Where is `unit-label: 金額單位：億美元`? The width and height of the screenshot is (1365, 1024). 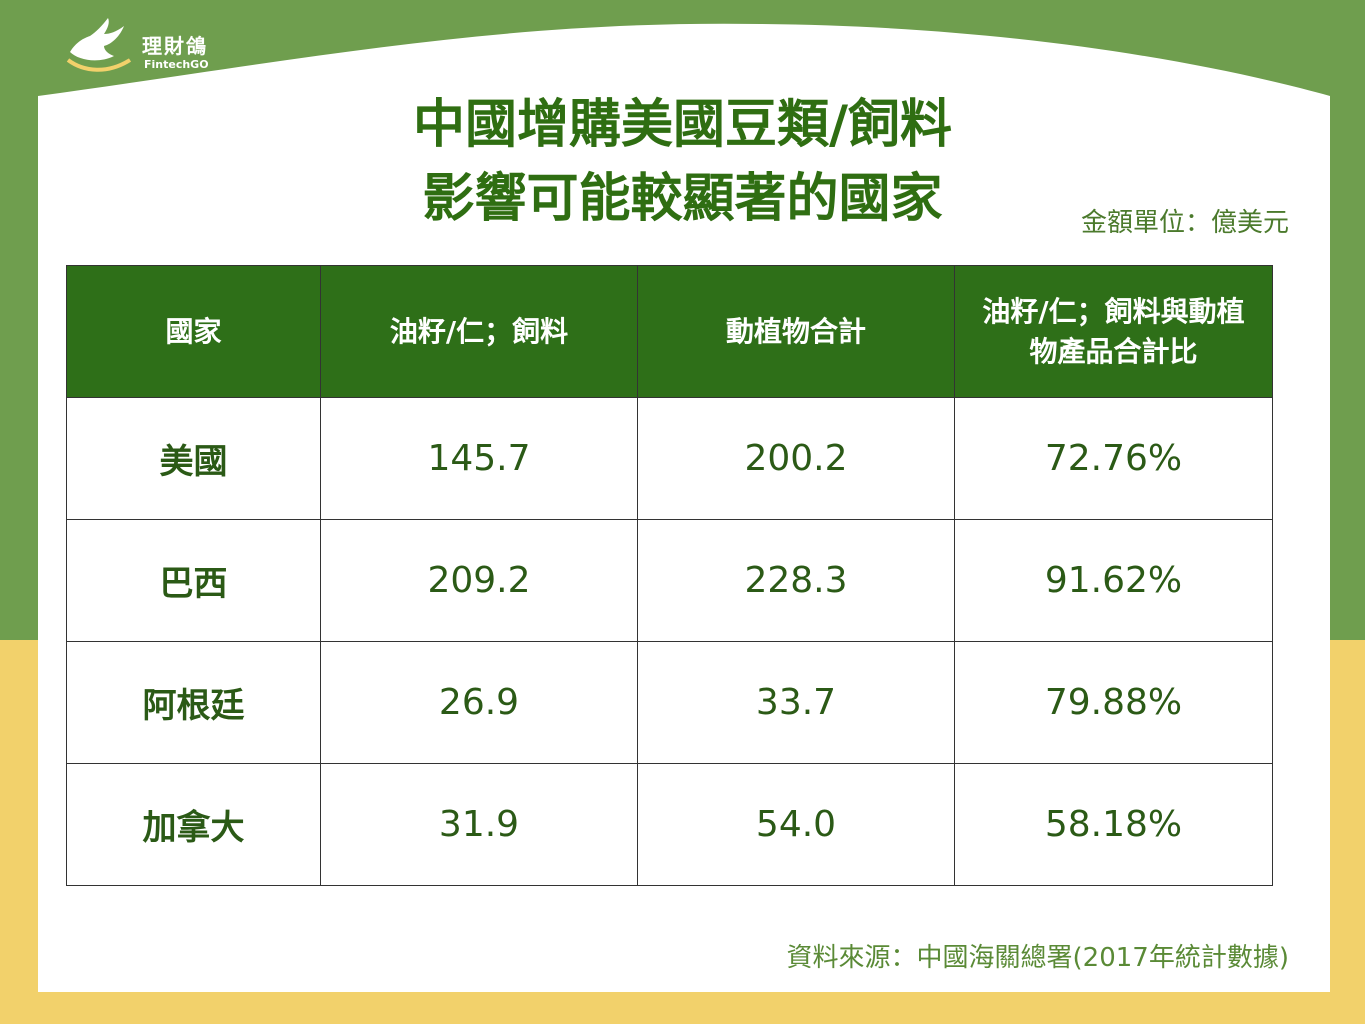
unit-label: 金額單位：億美元 is located at coordinates (1184, 223).